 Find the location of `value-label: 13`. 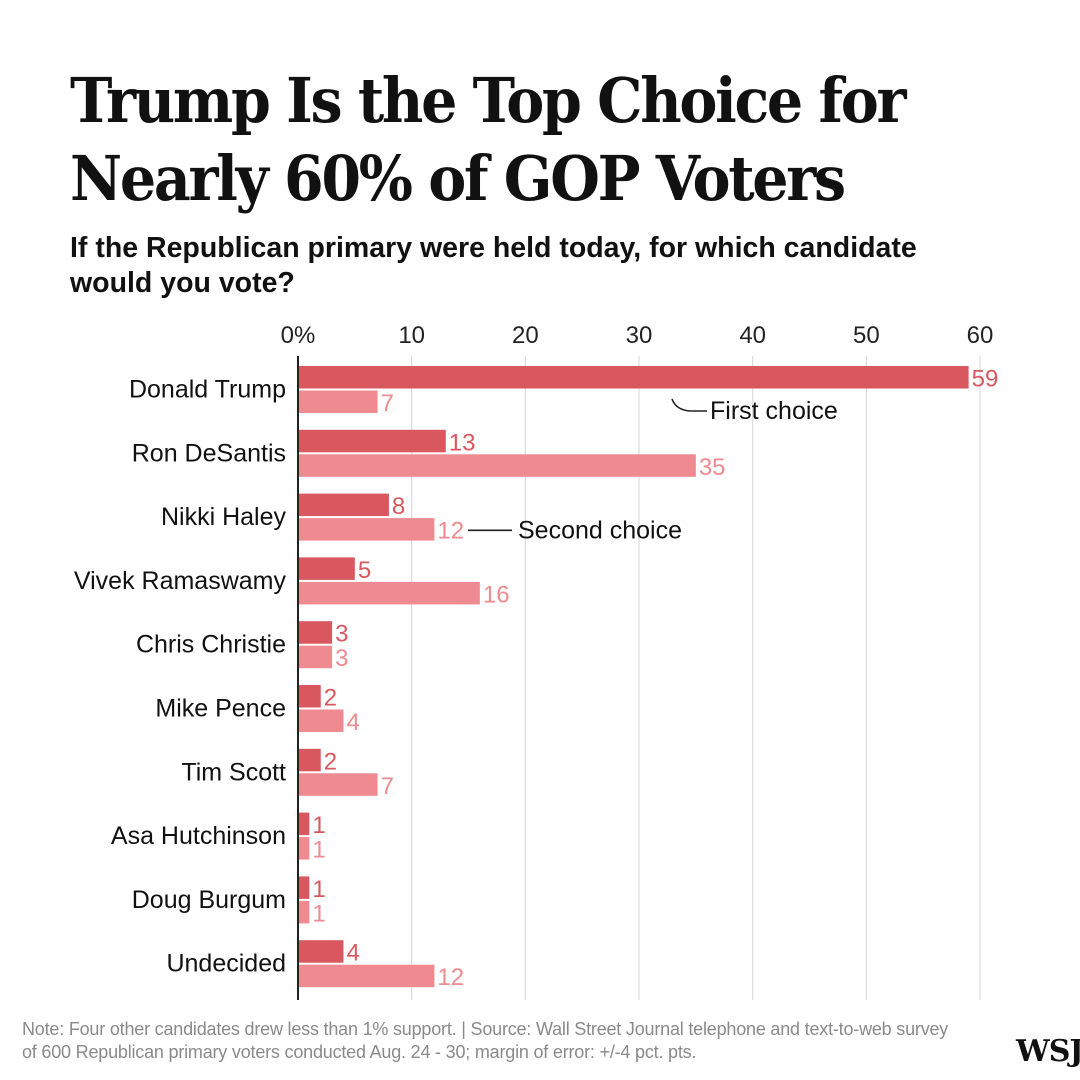

value-label: 13 is located at coordinates (462, 442).